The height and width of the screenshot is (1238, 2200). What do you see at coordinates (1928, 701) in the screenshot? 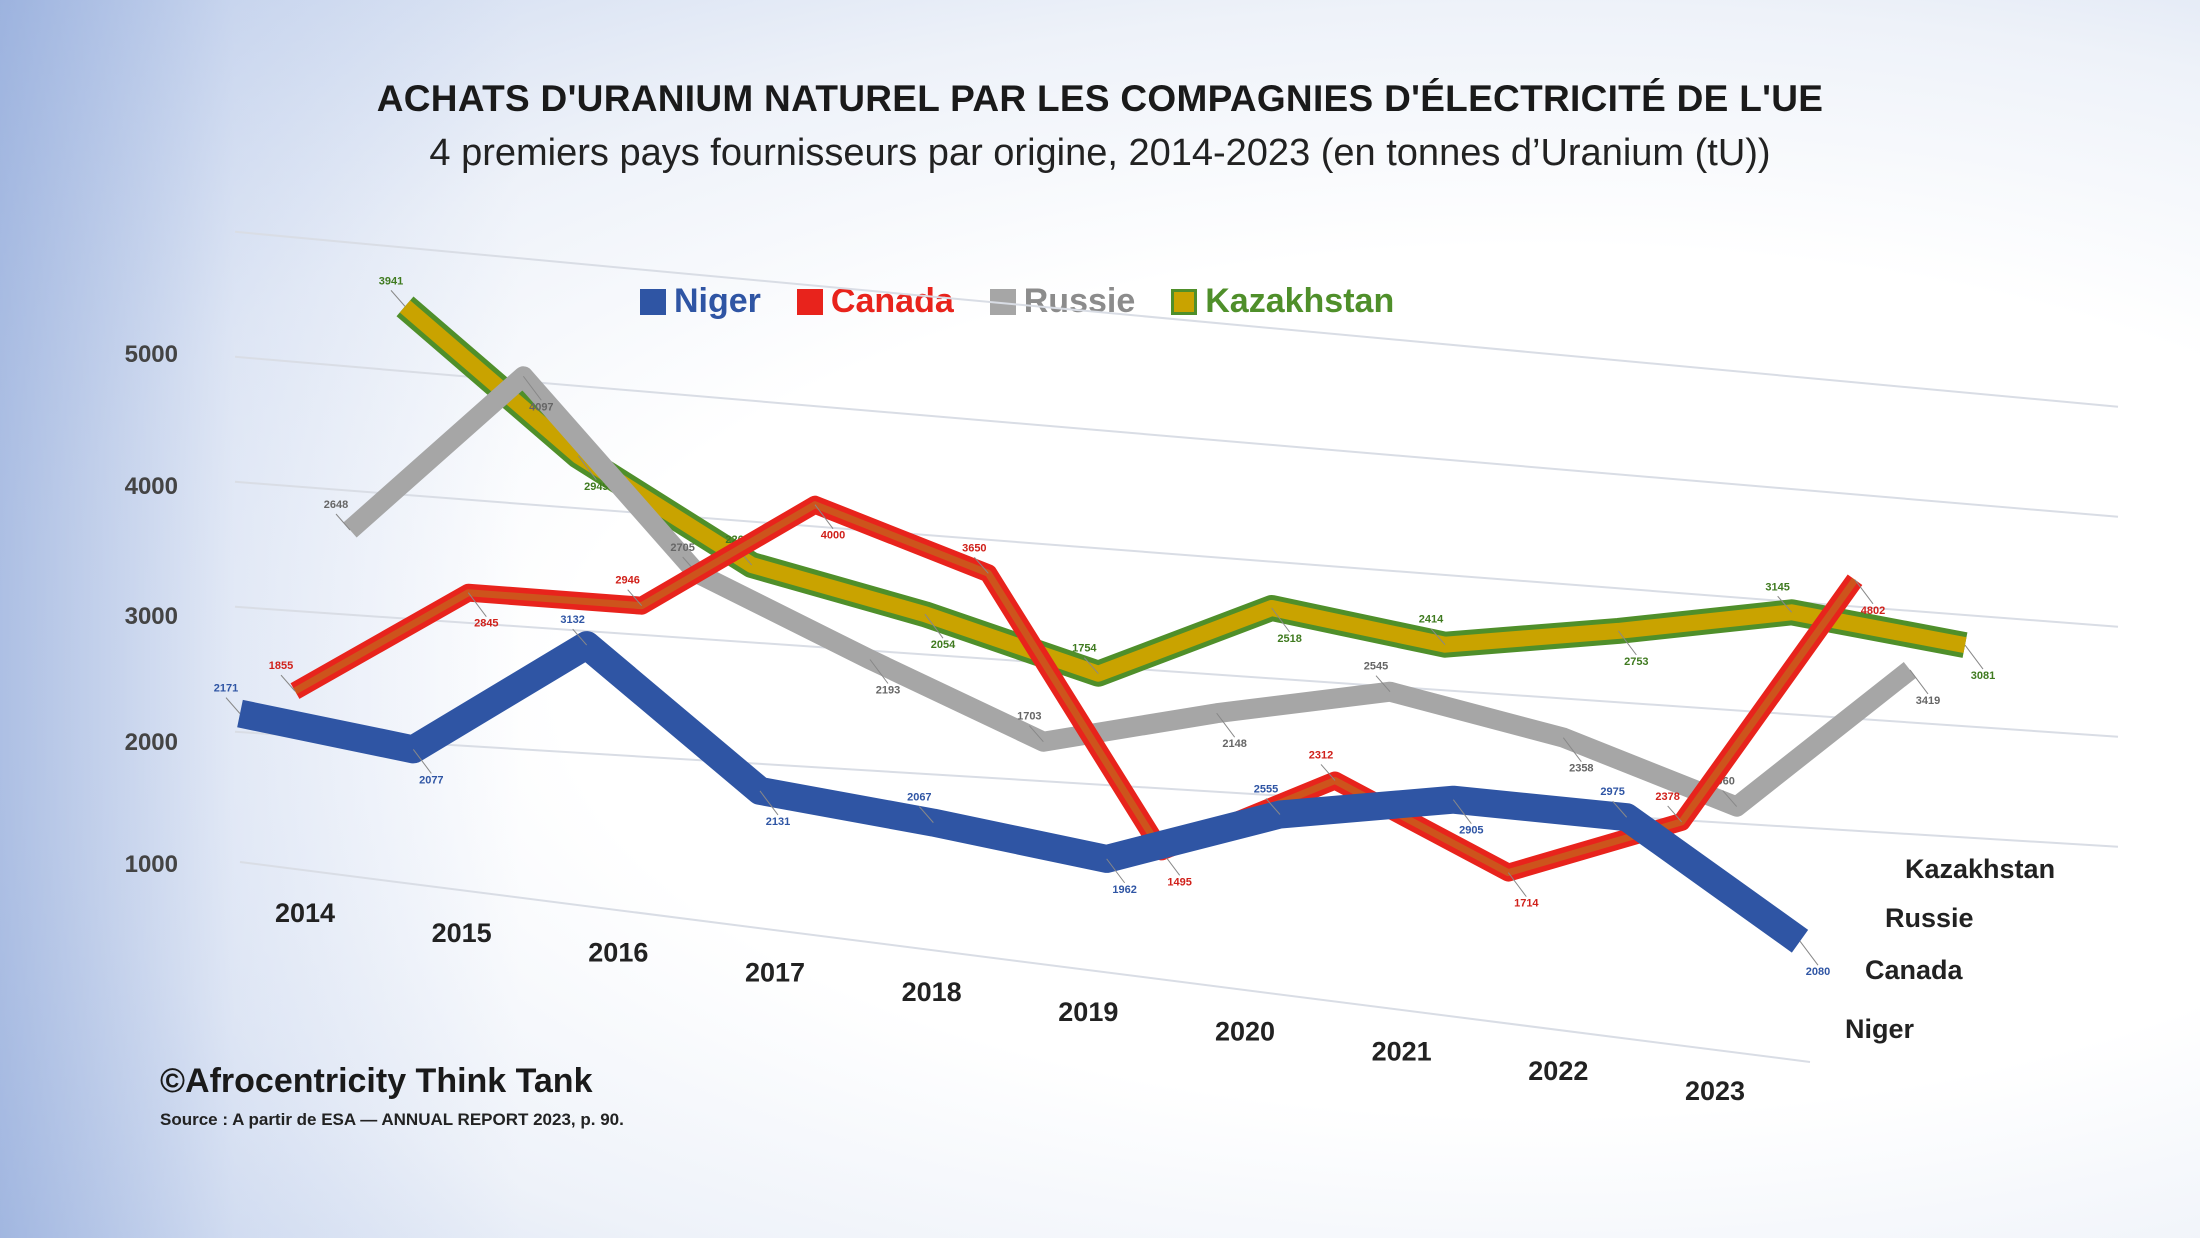
I see `data-label: 3419` at bounding box center [1928, 701].